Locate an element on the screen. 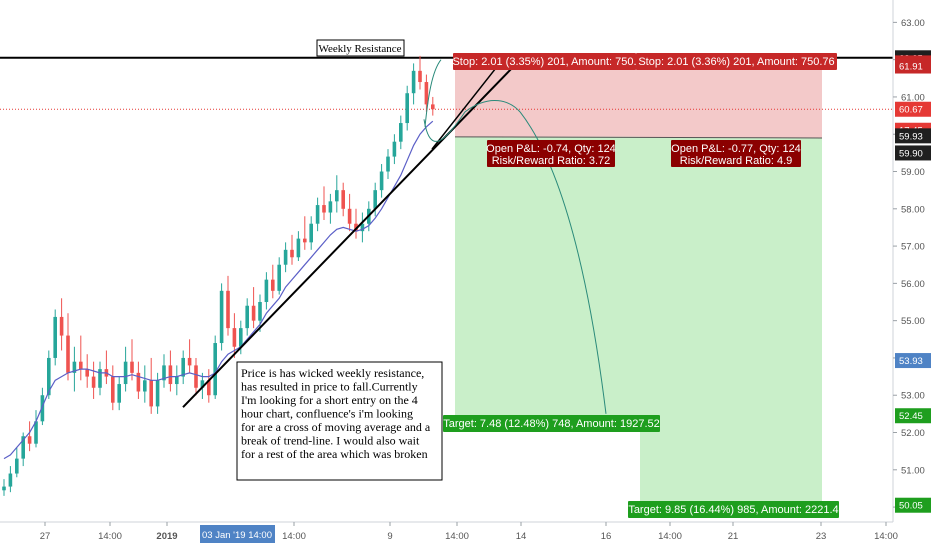 This screenshot has height=555, width=932. price-tick-label: 55.00 is located at coordinates (913, 321).